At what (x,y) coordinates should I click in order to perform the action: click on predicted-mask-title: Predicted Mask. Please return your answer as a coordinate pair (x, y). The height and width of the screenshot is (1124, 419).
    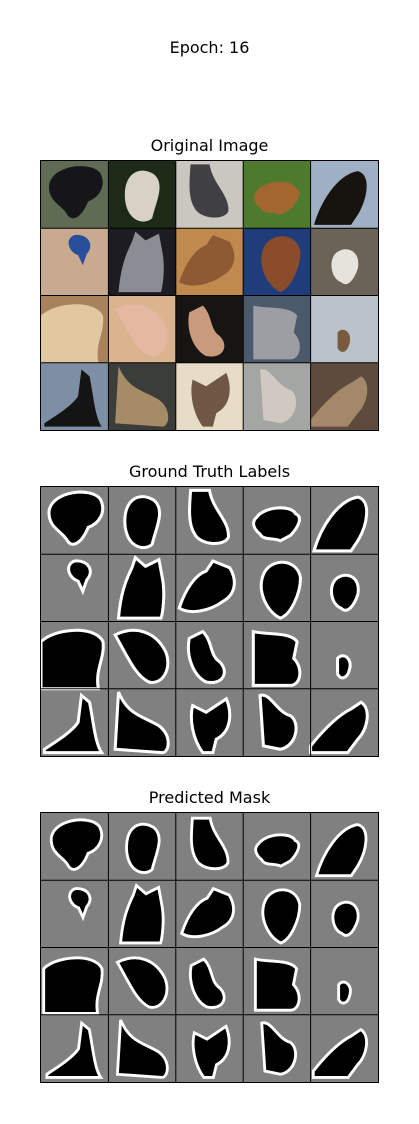
    Looking at the image, I should click on (209, 797).